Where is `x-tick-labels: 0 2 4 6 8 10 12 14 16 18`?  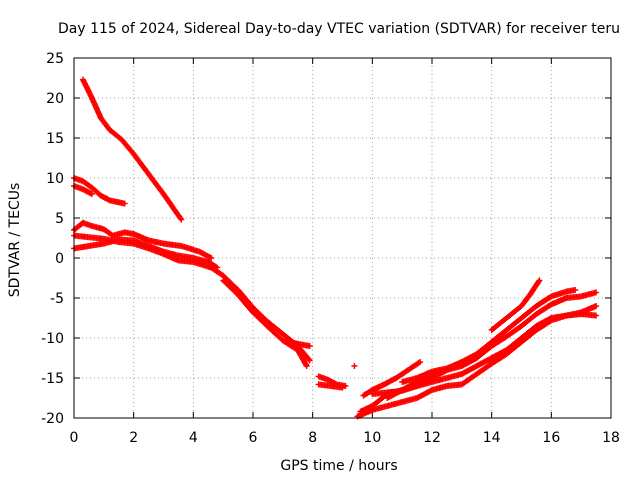
x-tick-labels: 0 2 4 6 8 10 12 14 16 18 is located at coordinates (345, 438).